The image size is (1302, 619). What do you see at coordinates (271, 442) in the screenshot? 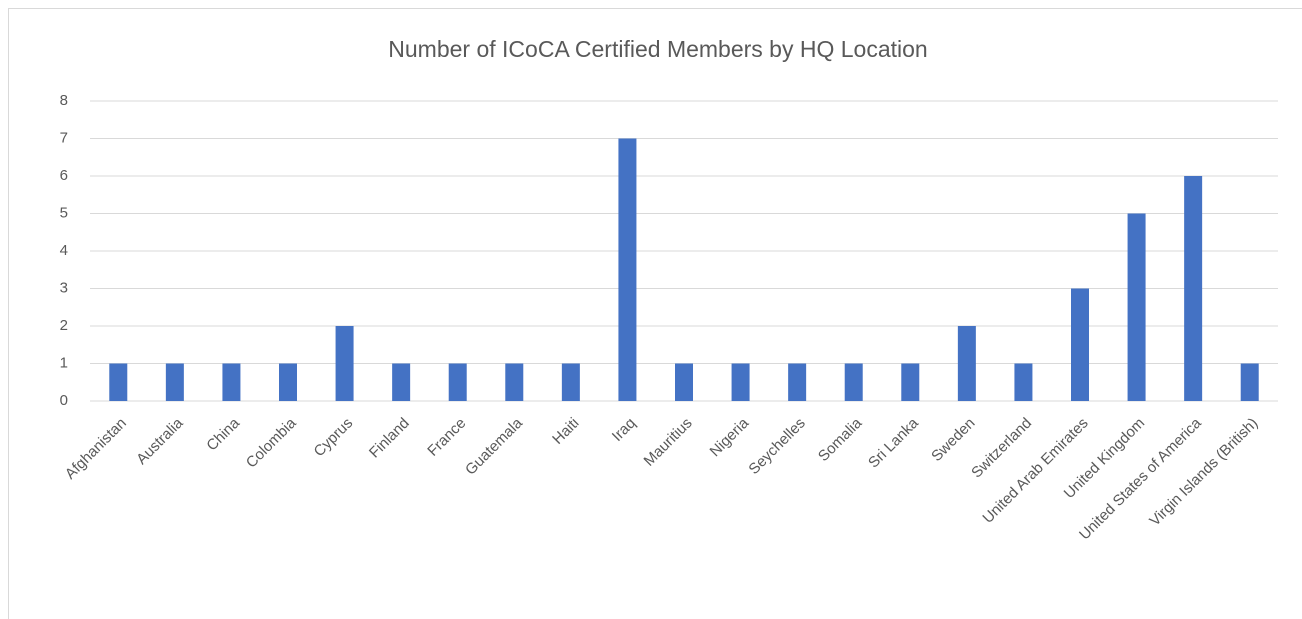
I see `x-tick-label: Colombia` at bounding box center [271, 442].